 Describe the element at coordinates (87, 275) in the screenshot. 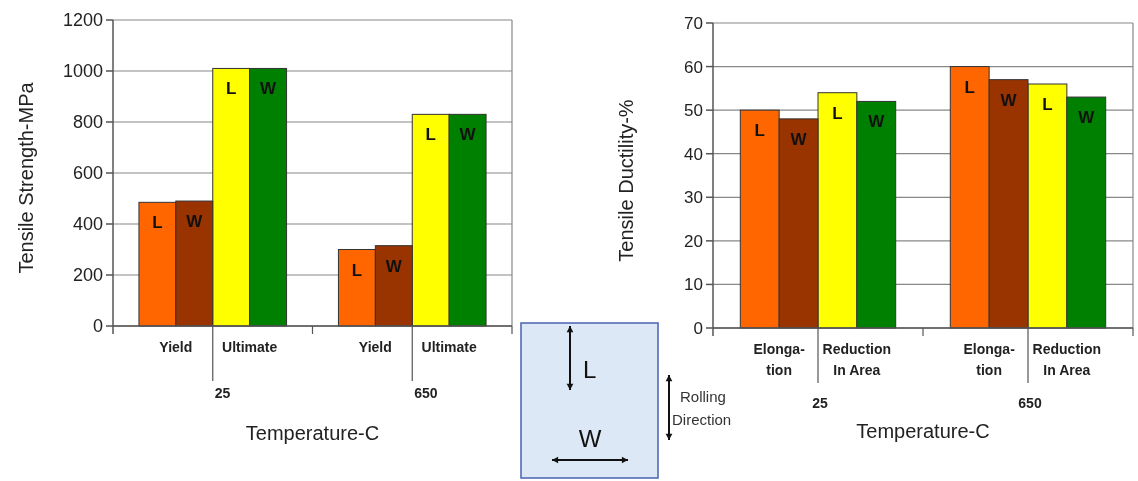

I see `y-tick-label: 200` at that location.